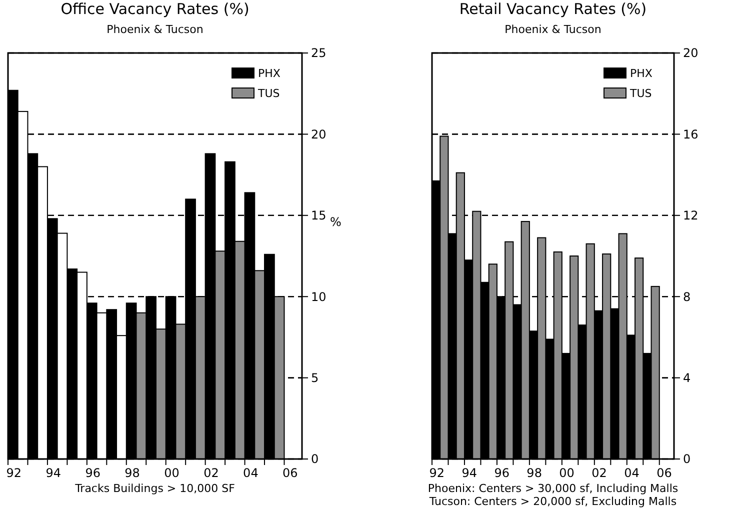 The width and height of the screenshot is (744, 529). I want to click on chart-title: Office Vacancy Rates (%), so click(155, 9).